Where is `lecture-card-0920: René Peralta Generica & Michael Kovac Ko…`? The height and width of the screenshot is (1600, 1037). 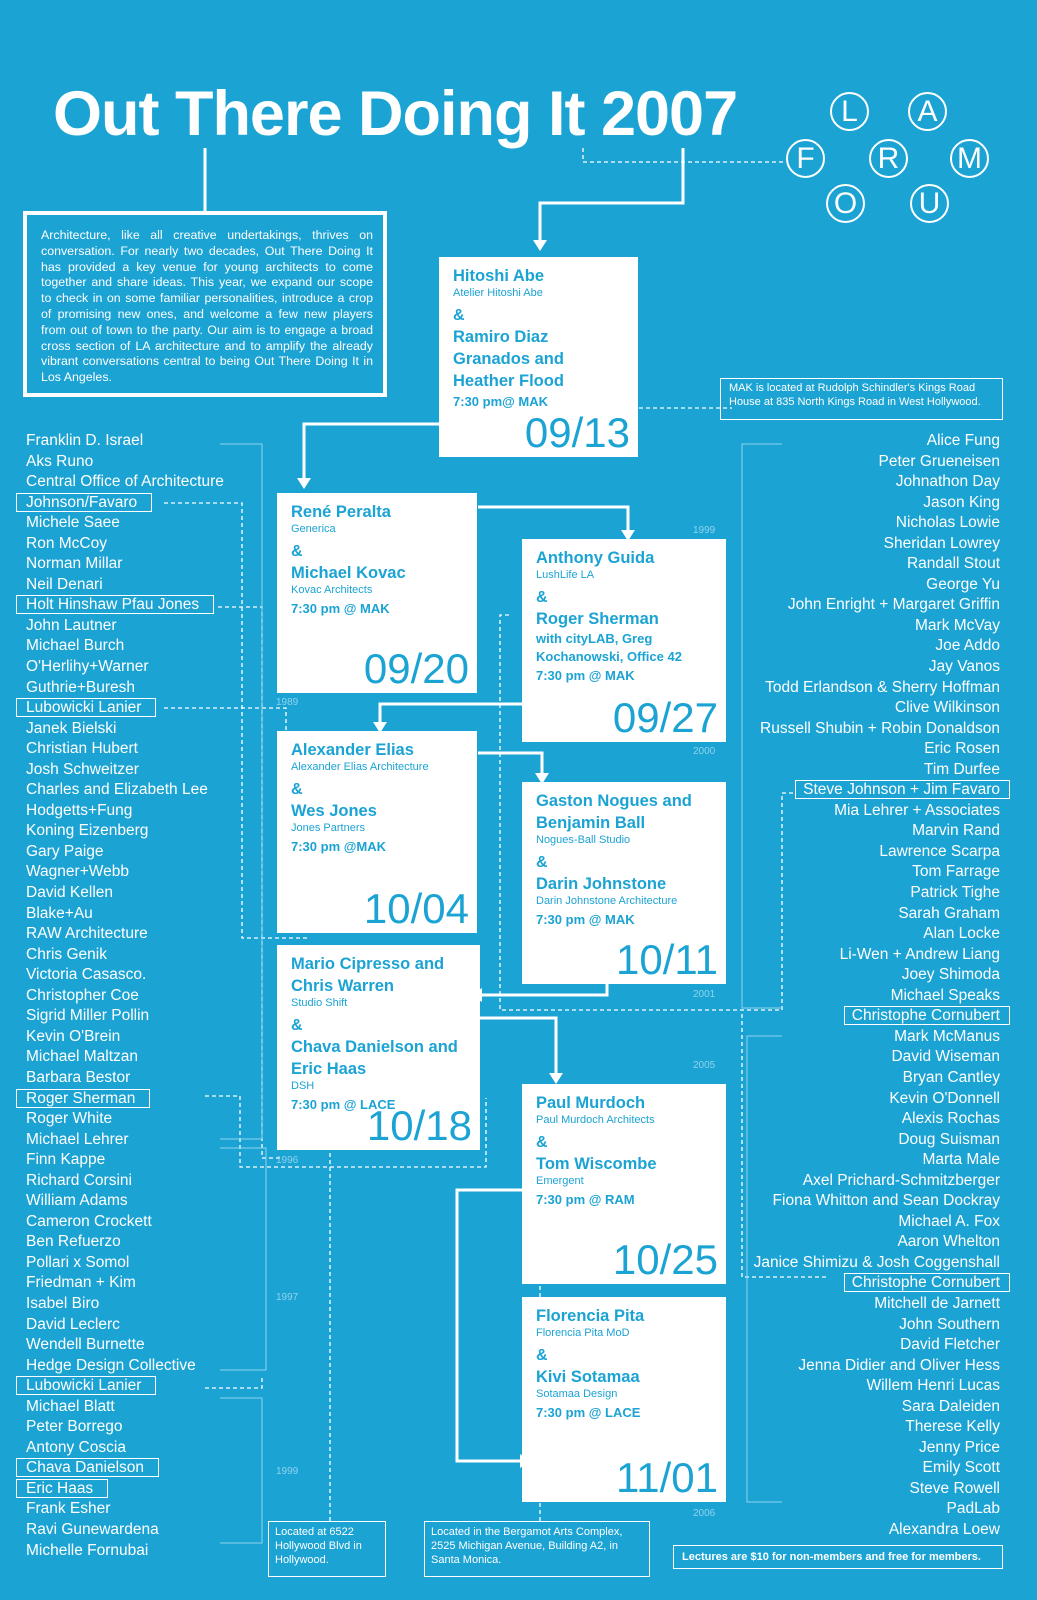
lecture-card-0920: René Peralta Generica & Michael Kovac Ko… is located at coordinates (377, 593).